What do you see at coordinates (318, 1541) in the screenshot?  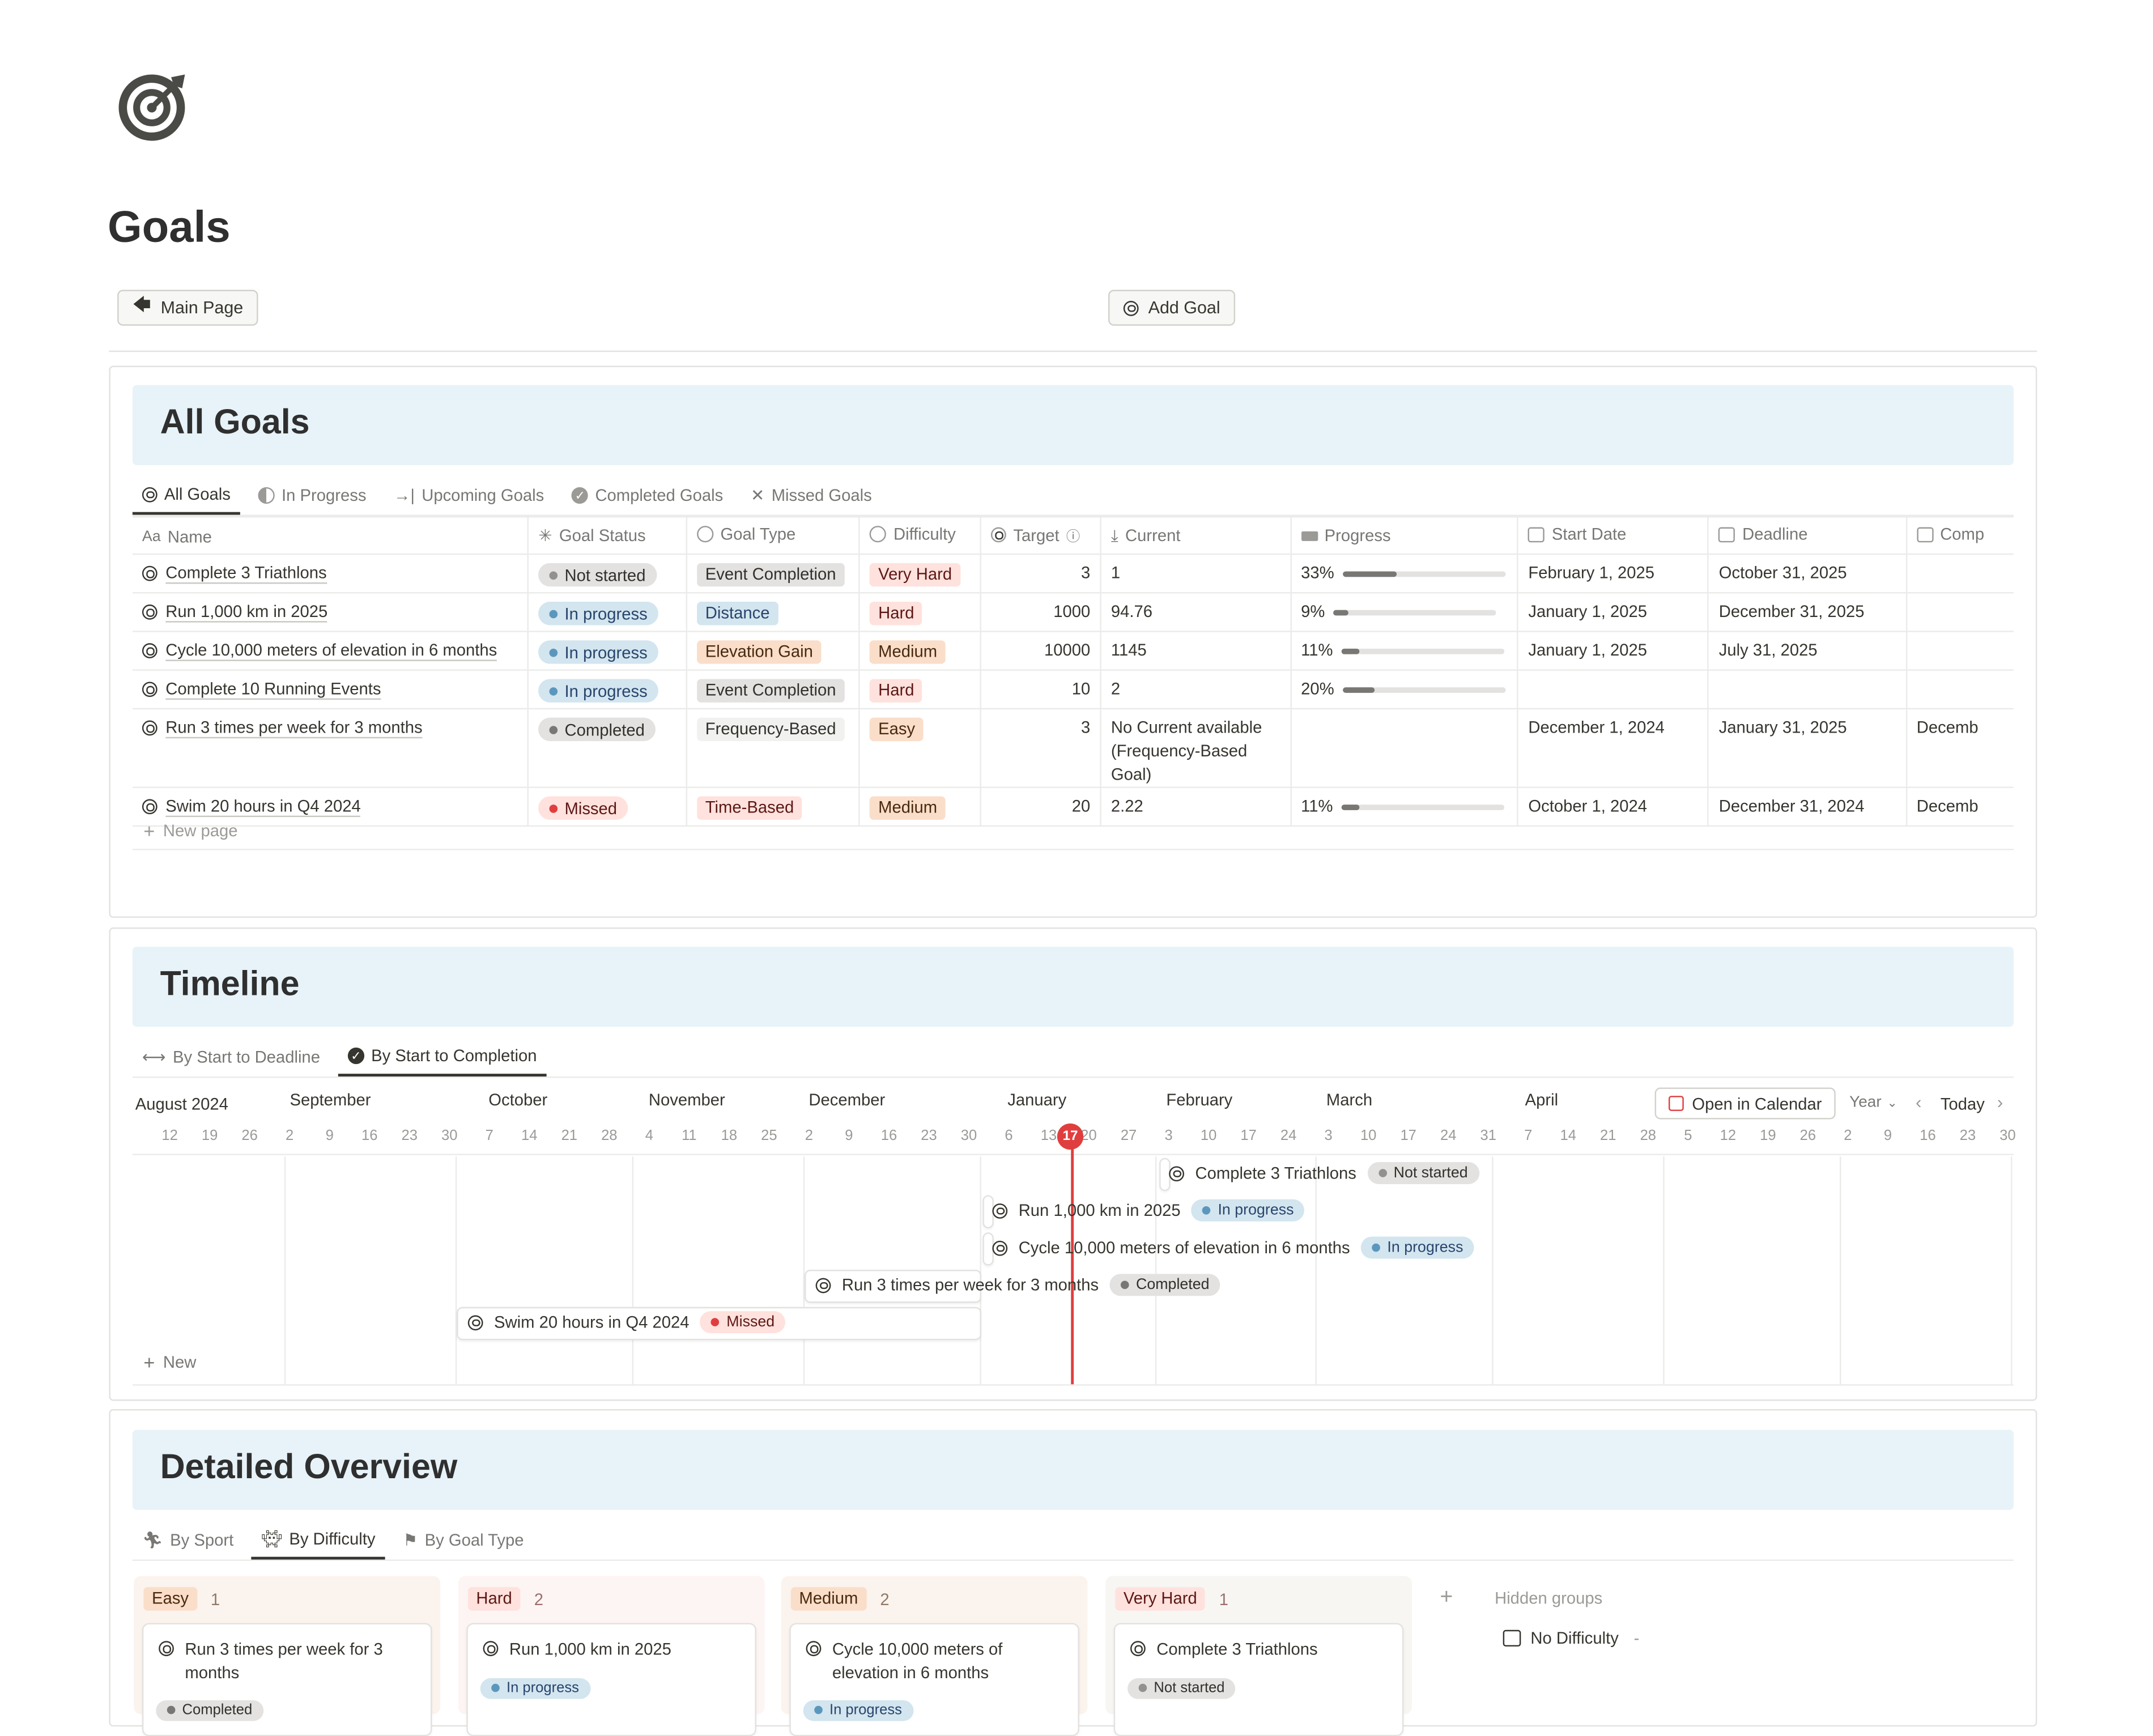 I see `tab-by-difficulty: 👾︎ By Difficulty` at bounding box center [318, 1541].